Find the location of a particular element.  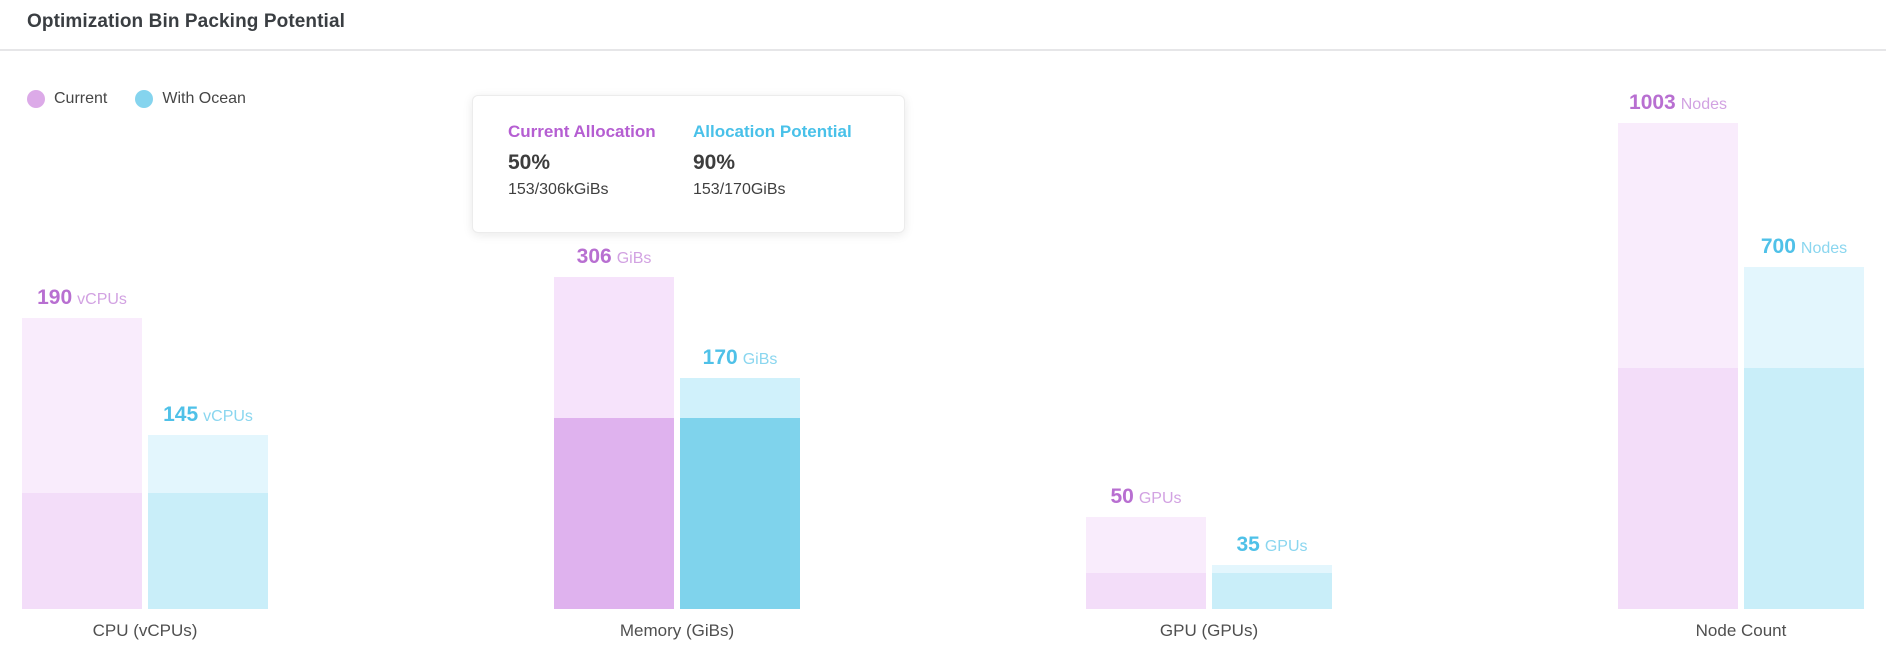

bar-fill-with-ocean-gpu is located at coordinates (1272, 591).